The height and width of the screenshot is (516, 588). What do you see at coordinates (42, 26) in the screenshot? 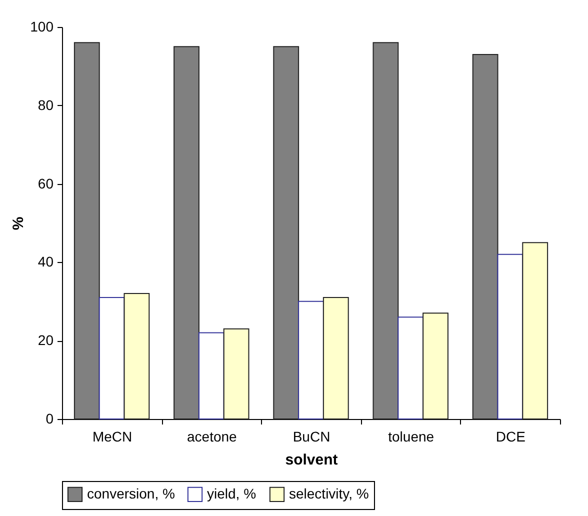
I see `y-tick-label: 100` at bounding box center [42, 26].